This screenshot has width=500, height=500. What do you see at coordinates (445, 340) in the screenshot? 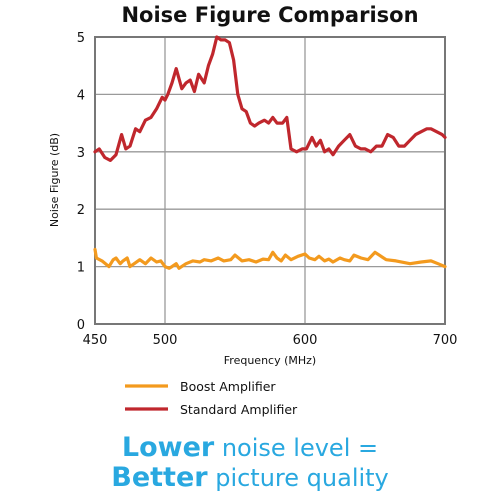
I see `x-tick-label: 700` at bounding box center [445, 340].